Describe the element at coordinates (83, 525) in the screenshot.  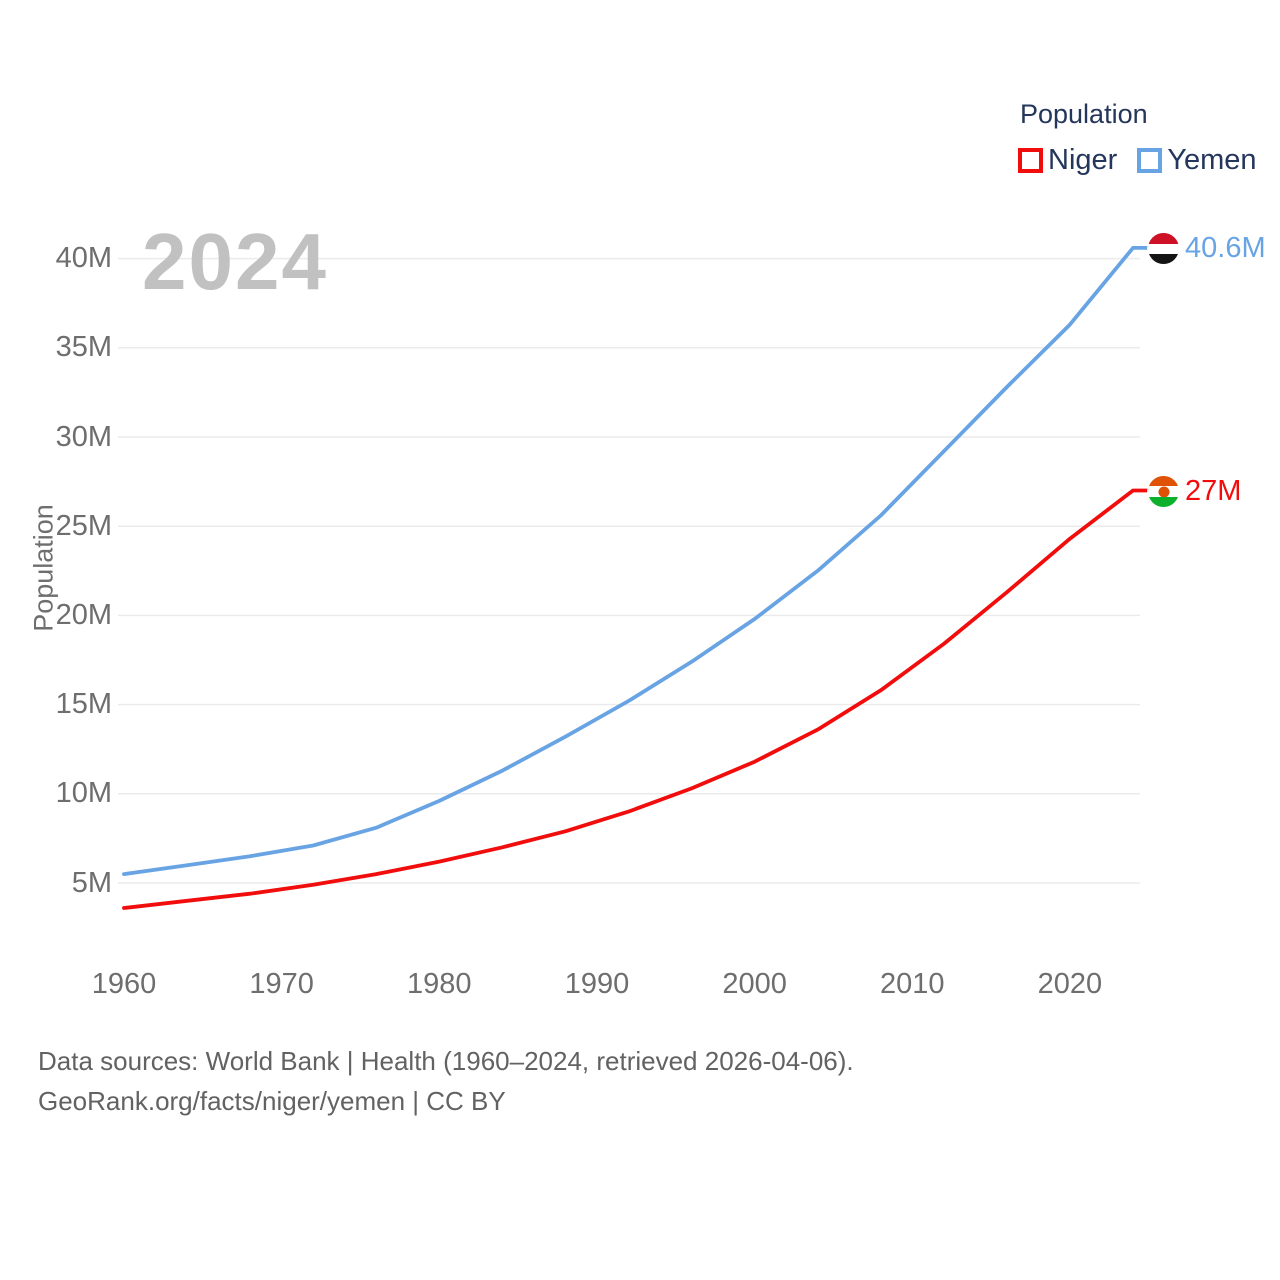
I see `y-tick-label-25M: 25M` at that location.